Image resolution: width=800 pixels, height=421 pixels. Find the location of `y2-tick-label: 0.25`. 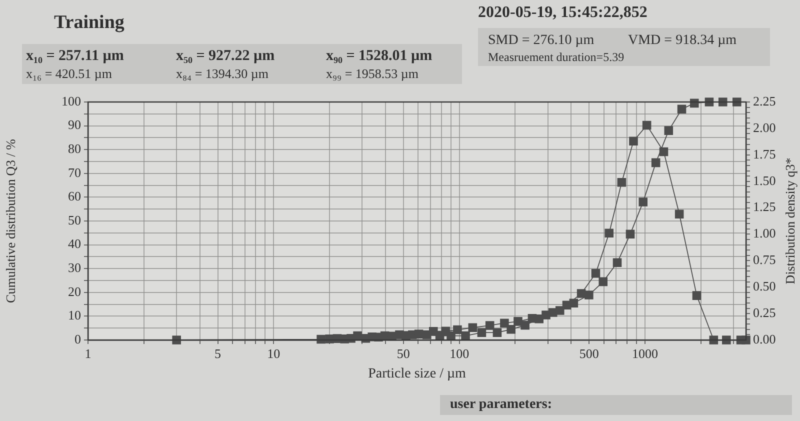

y2-tick-label: 0.25 is located at coordinates (764, 312).